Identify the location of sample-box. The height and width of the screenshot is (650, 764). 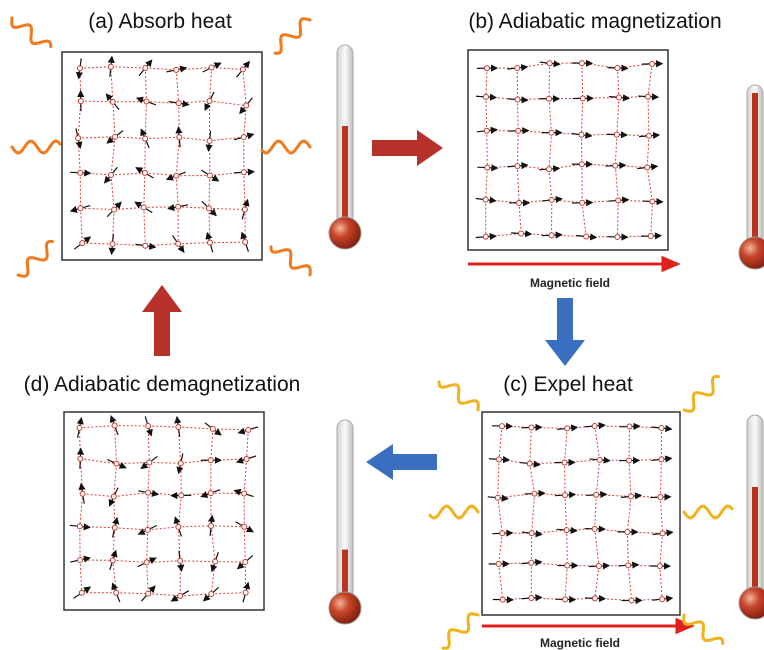
(162, 156).